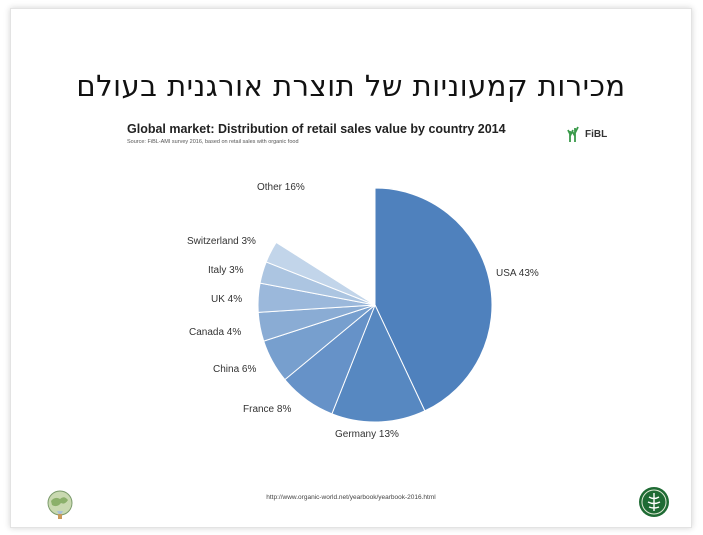  I want to click on pie-label-italy: Italy 3%, so click(226, 270).